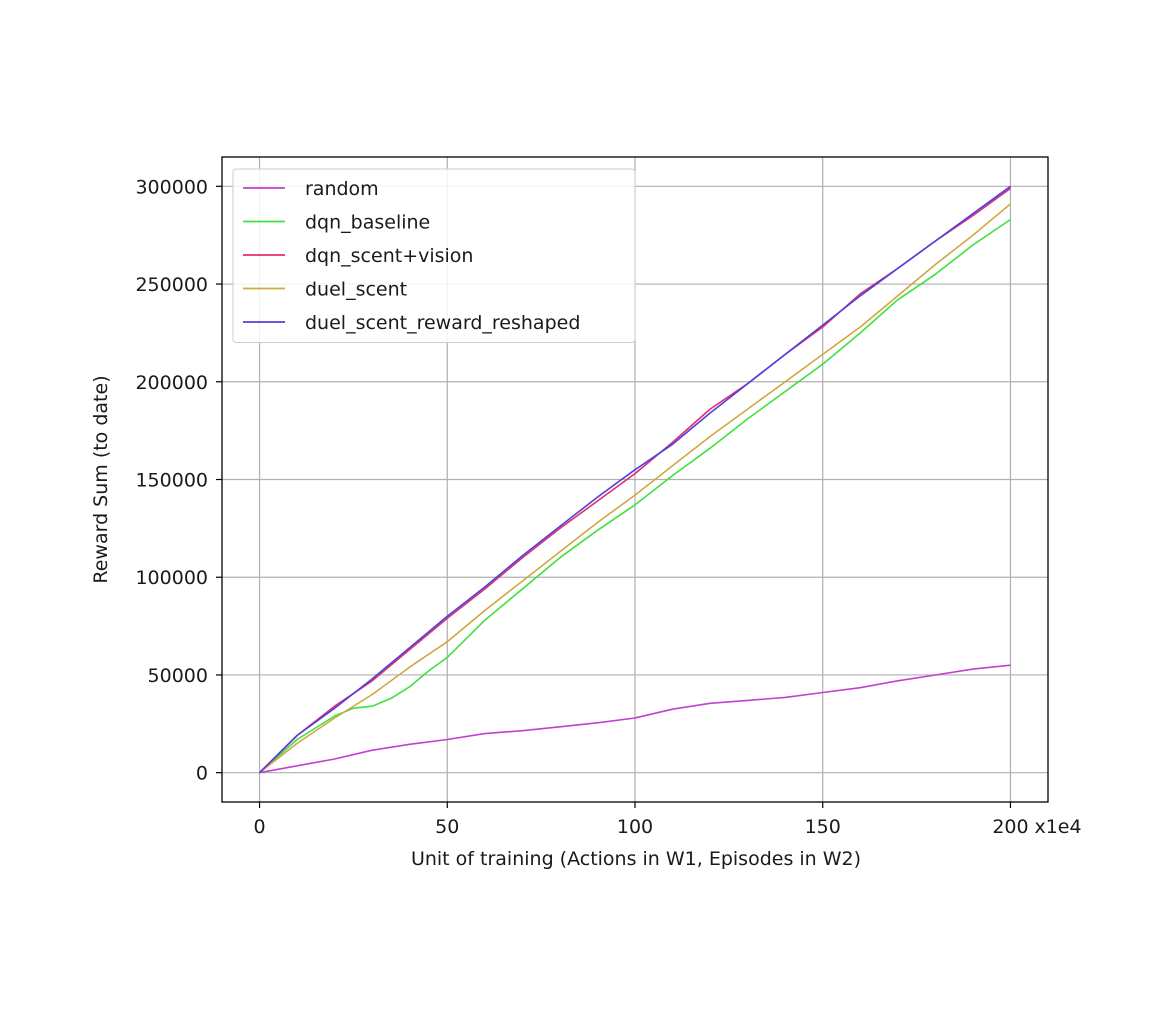 The width and height of the screenshot is (1149, 1023). I want to click on y-tick-label: 250000, so click(171, 285).